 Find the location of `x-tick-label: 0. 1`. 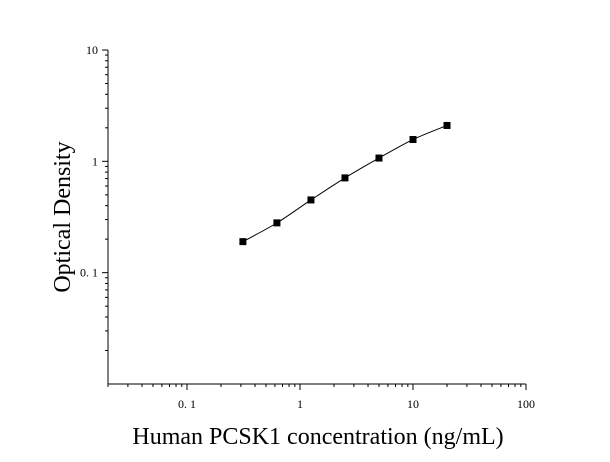

x-tick-label: 0. 1 is located at coordinates (187, 404).